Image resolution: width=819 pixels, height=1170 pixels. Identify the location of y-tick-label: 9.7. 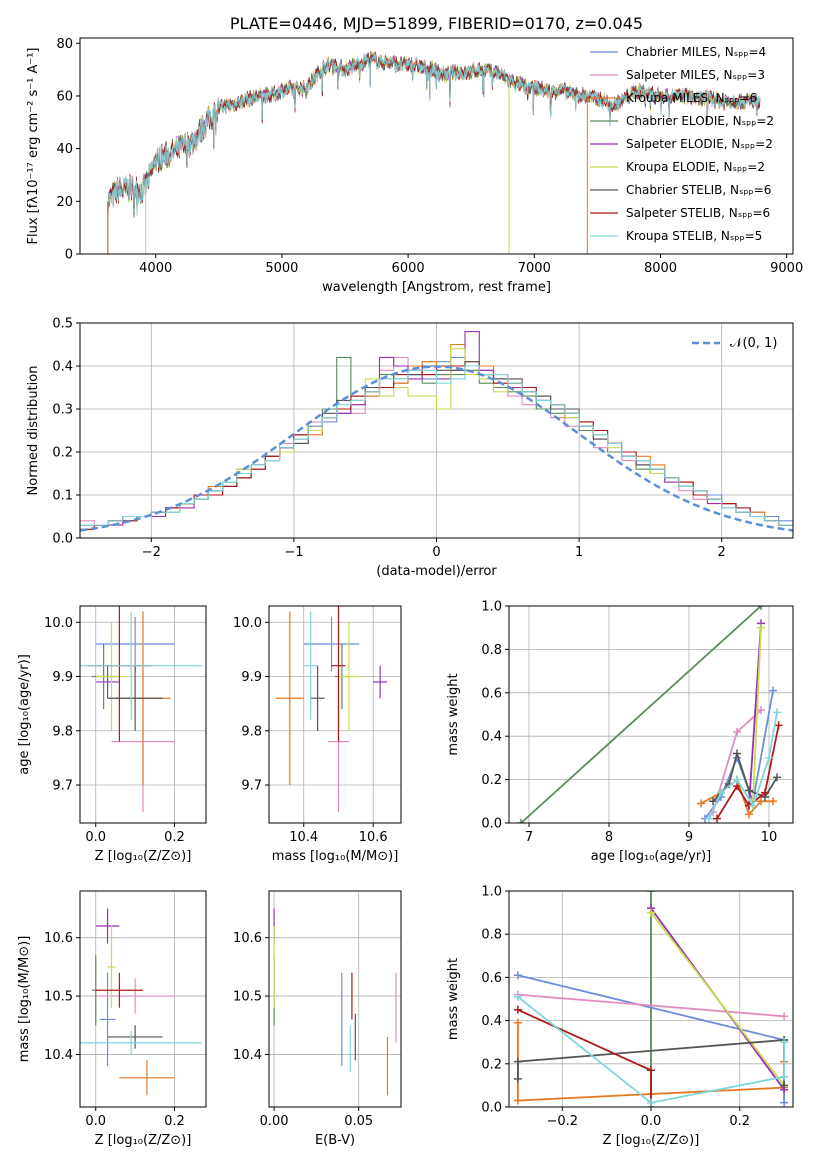
(251, 786).